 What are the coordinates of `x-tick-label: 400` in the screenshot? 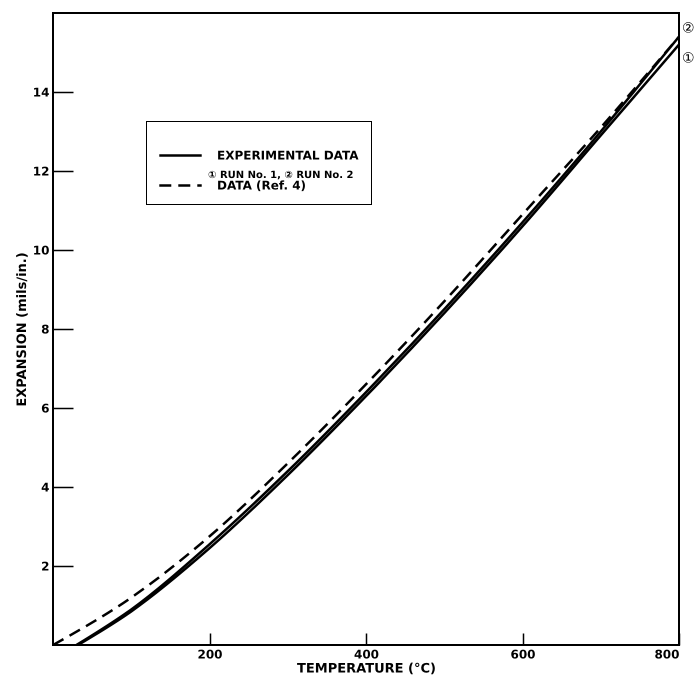 It's located at (367, 655).